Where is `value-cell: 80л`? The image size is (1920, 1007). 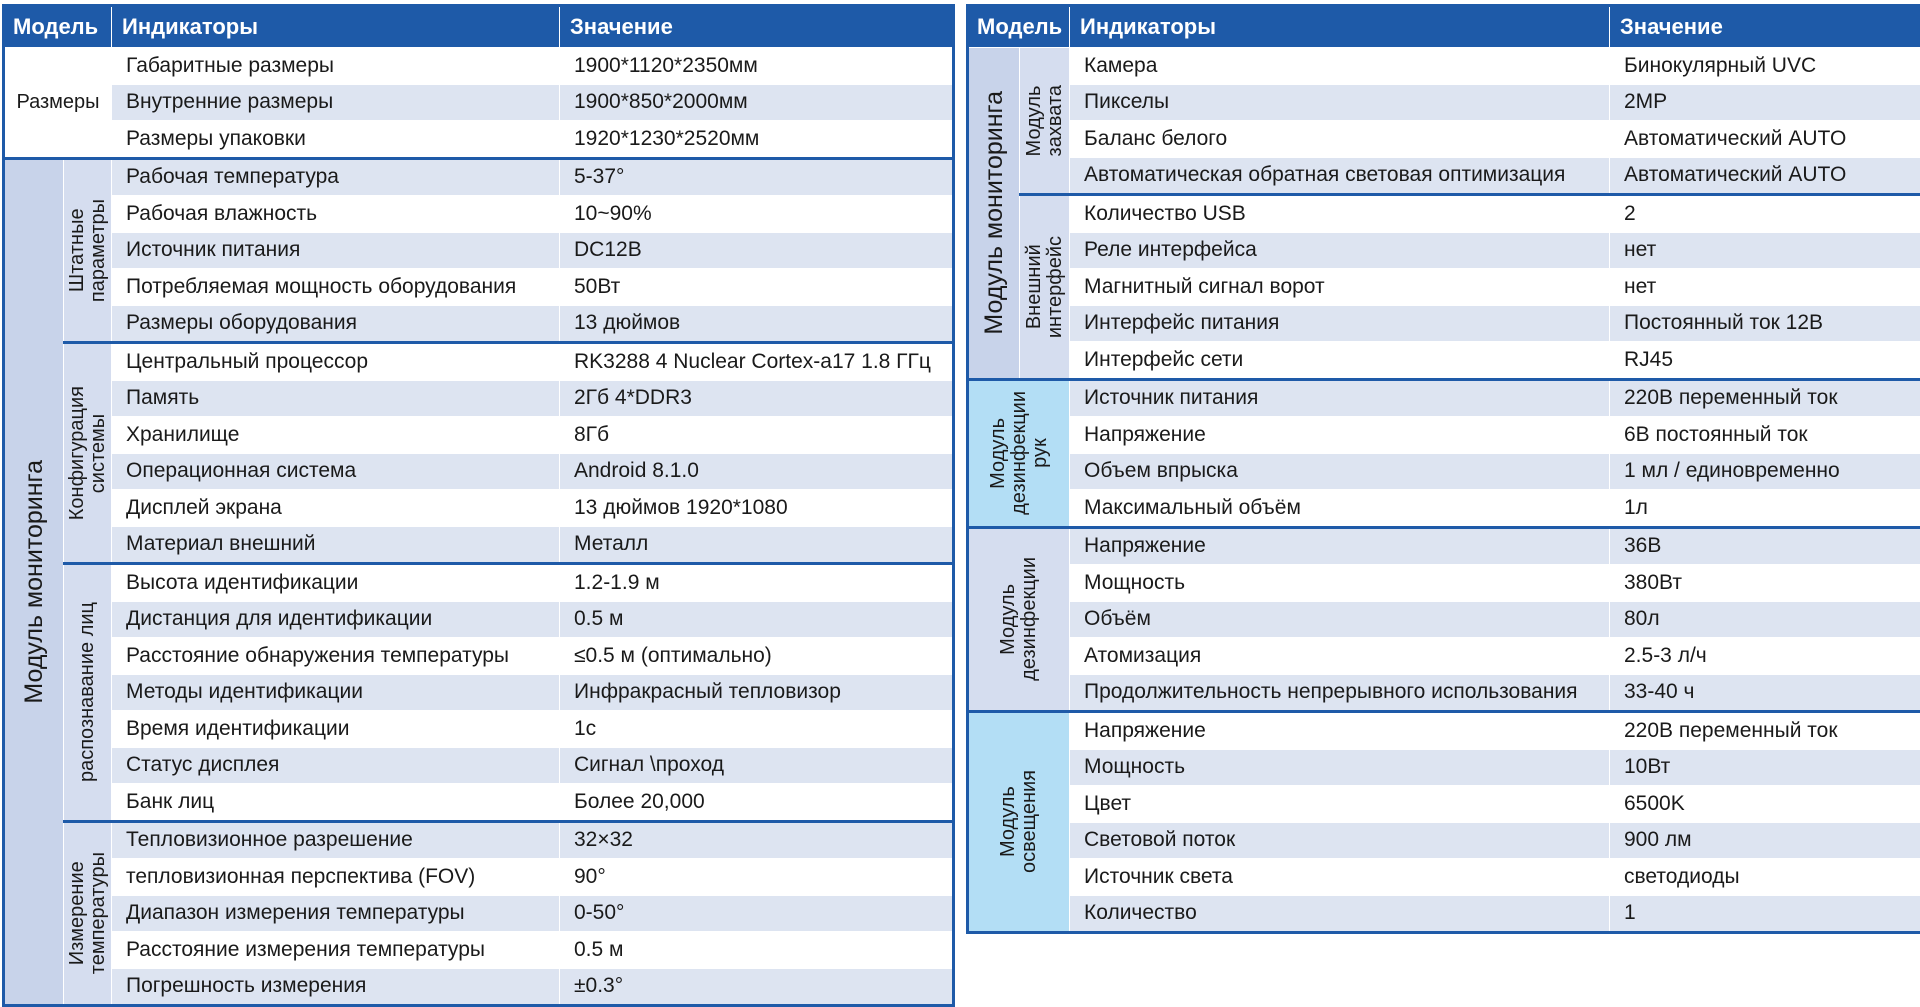
value-cell: 80л is located at coordinates (1765, 619).